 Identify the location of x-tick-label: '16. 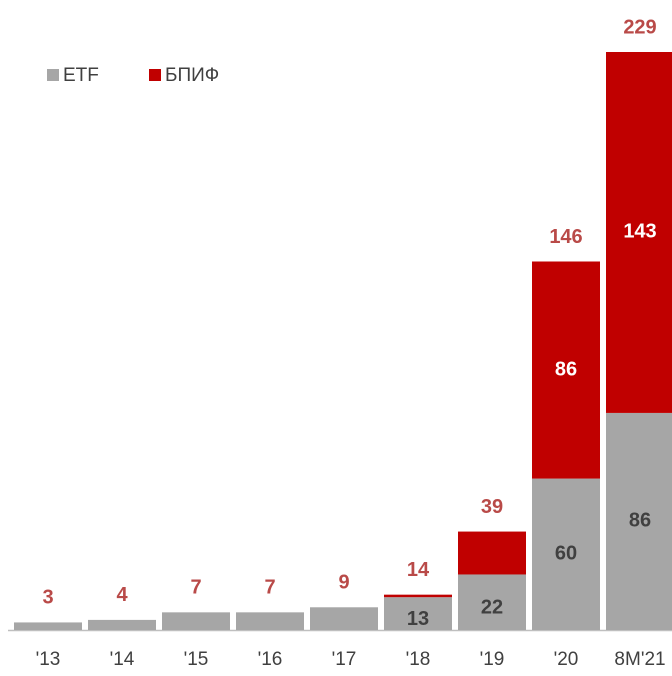
(270, 659).